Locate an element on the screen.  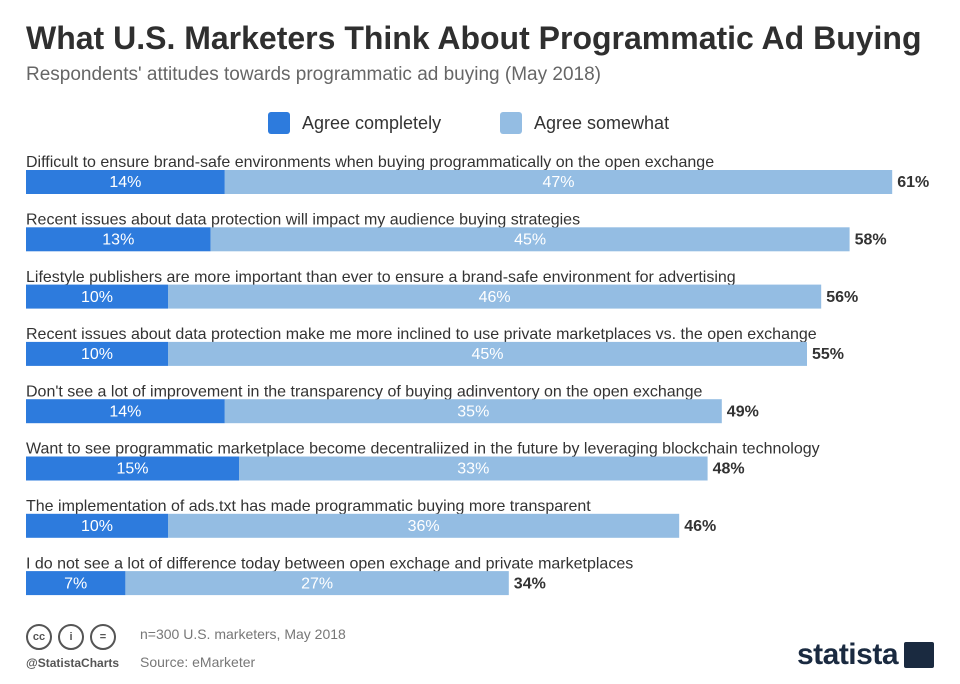
license-icons: cc i = is located at coordinates (71, 637).